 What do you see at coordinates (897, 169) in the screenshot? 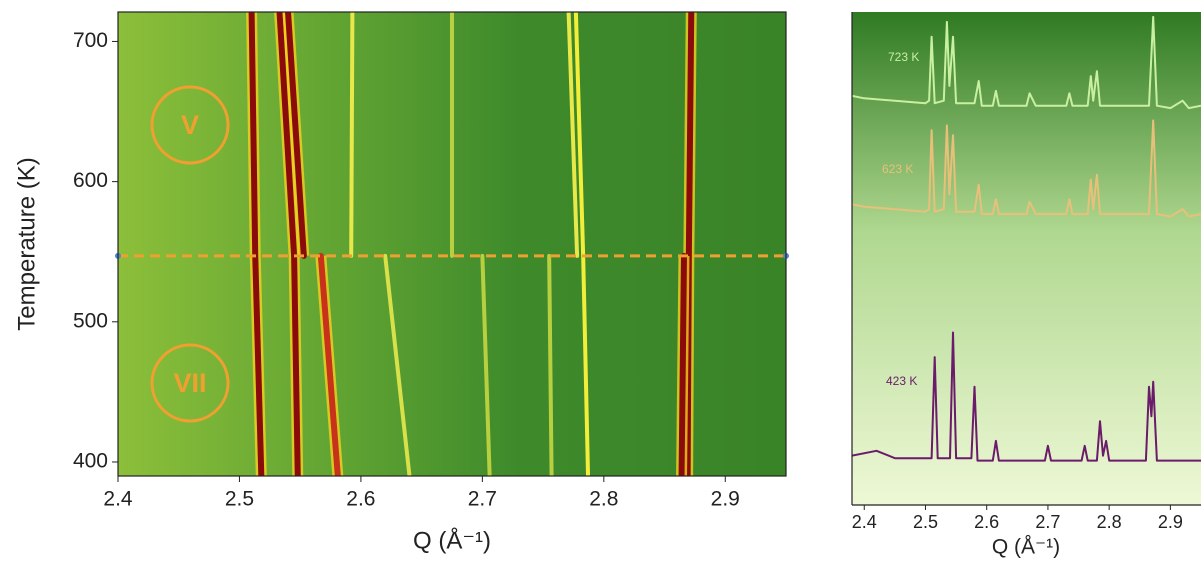
I see `series-label: 623 K` at bounding box center [897, 169].